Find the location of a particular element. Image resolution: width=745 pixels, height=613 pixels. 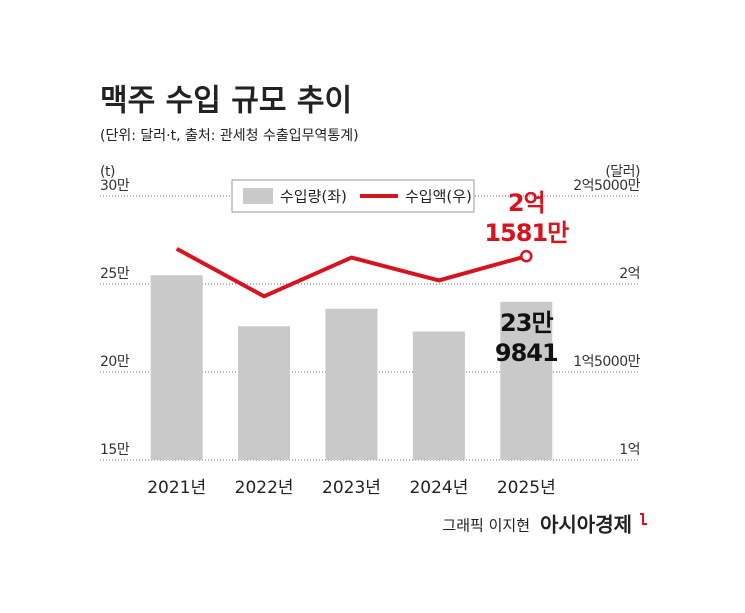

y-axis-label: (t) is located at coordinates (107, 172).